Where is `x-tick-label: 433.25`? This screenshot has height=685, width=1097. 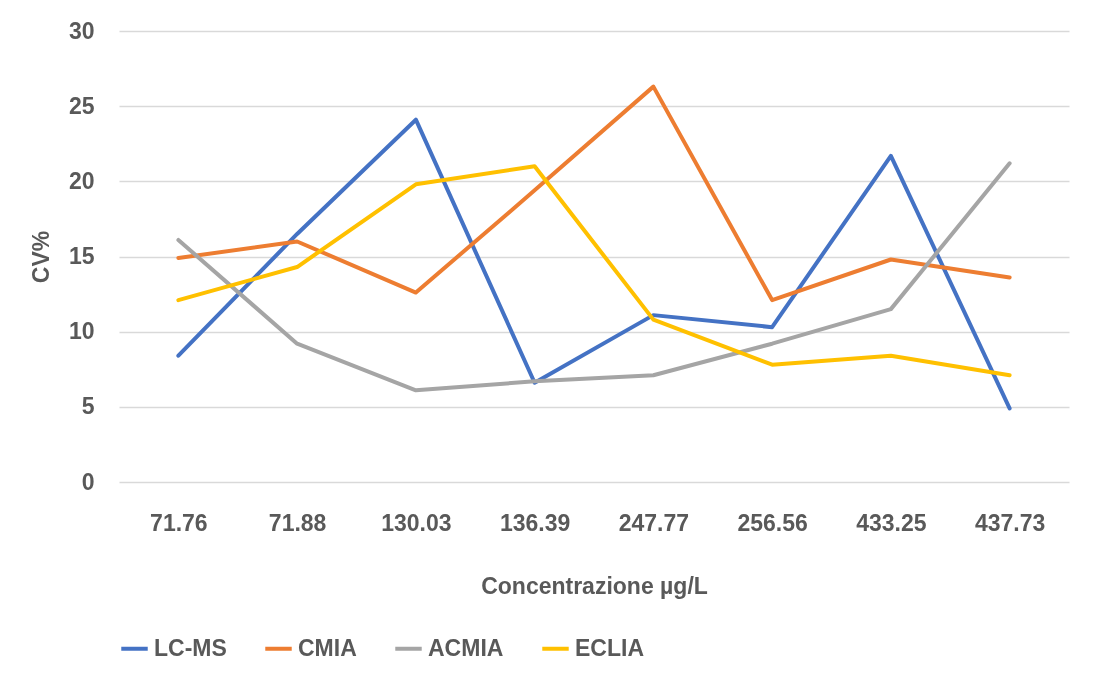
x-tick-label: 433.25 is located at coordinates (891, 522).